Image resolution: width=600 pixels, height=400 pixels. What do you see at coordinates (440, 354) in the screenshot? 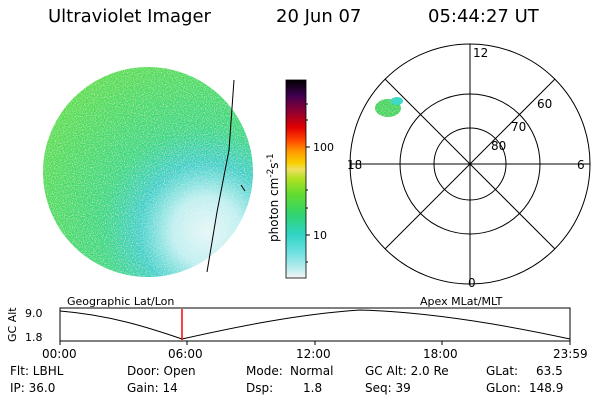
I see `x-tick-1800: 18:00` at bounding box center [440, 354].